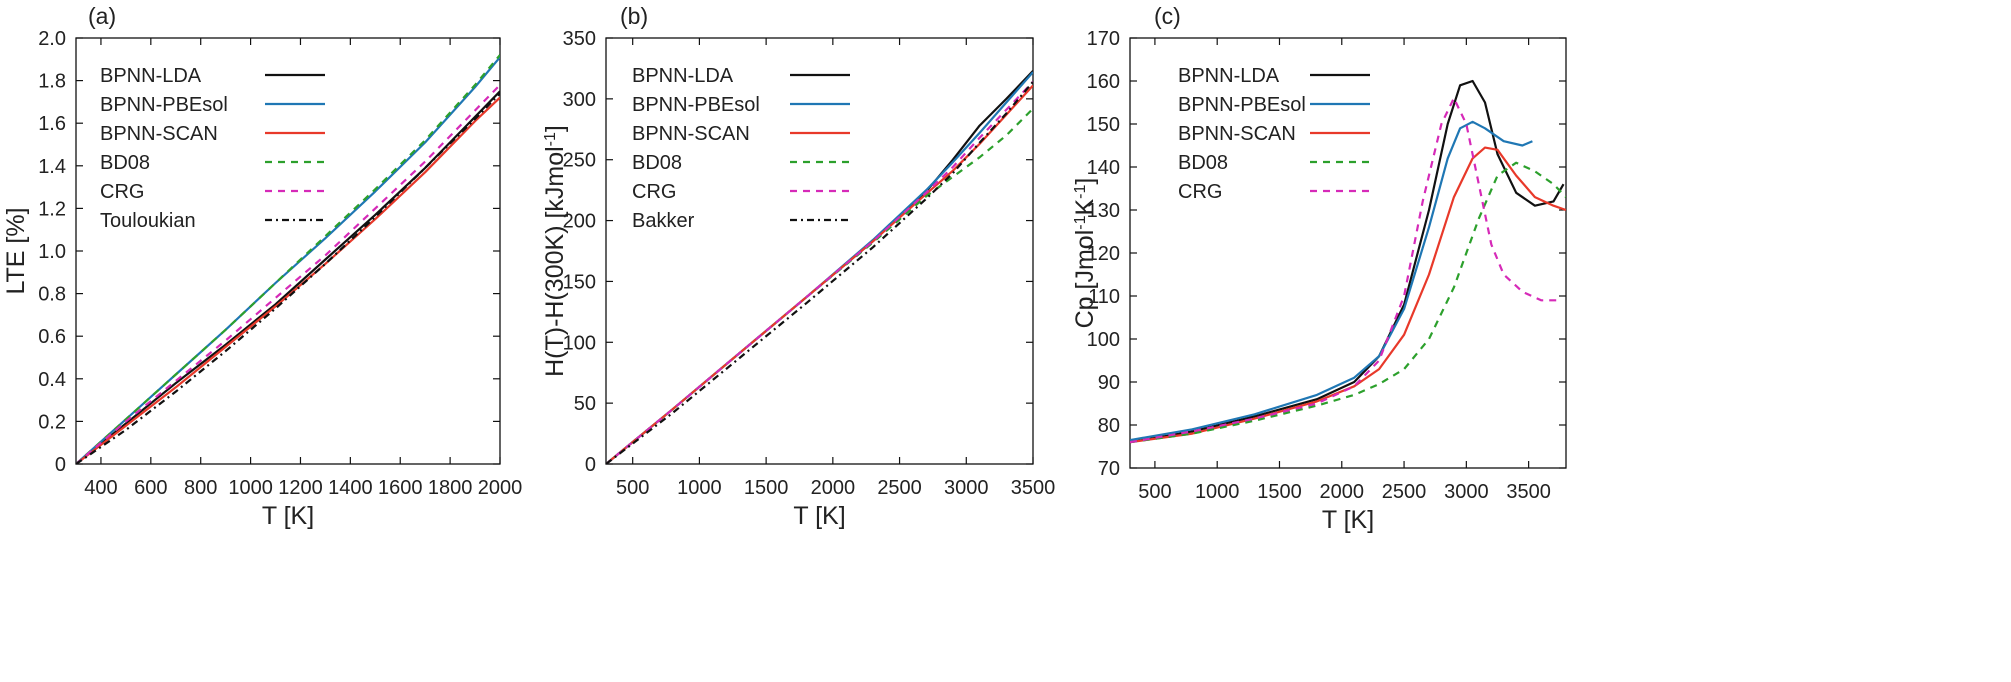 This screenshot has height=682, width=2011. What do you see at coordinates (52, 422) in the screenshot?
I see `y-tick-label: 0.2` at bounding box center [52, 422].